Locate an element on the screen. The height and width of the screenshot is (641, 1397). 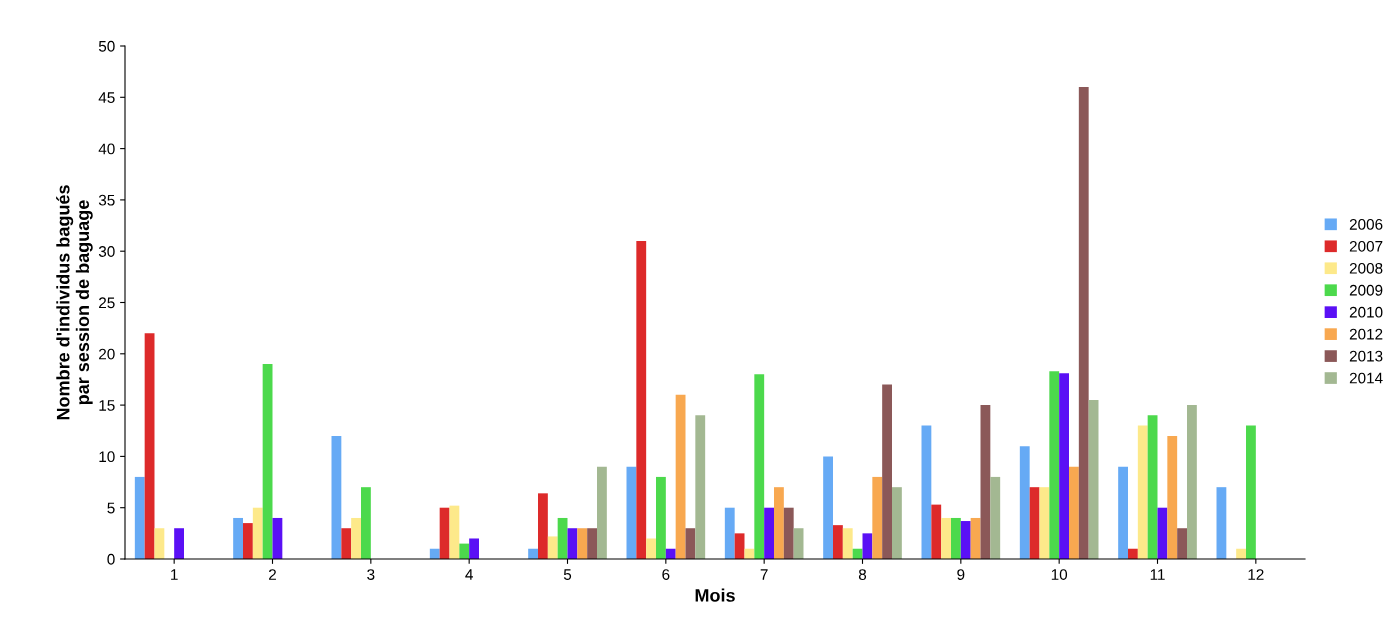
y-tick-label: 15 is located at coordinates (107, 405).